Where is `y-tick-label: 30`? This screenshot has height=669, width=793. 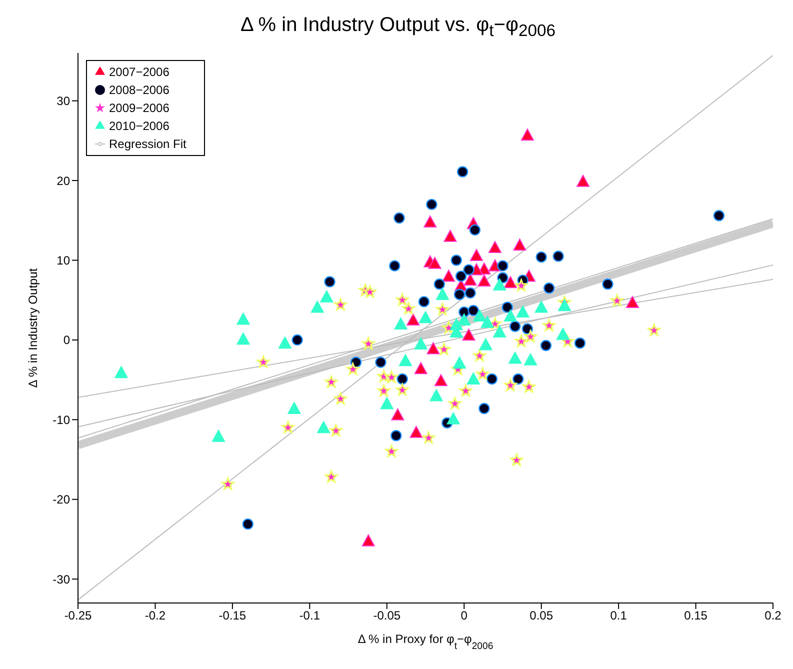 y-tick-label: 30 is located at coordinates (63, 101).